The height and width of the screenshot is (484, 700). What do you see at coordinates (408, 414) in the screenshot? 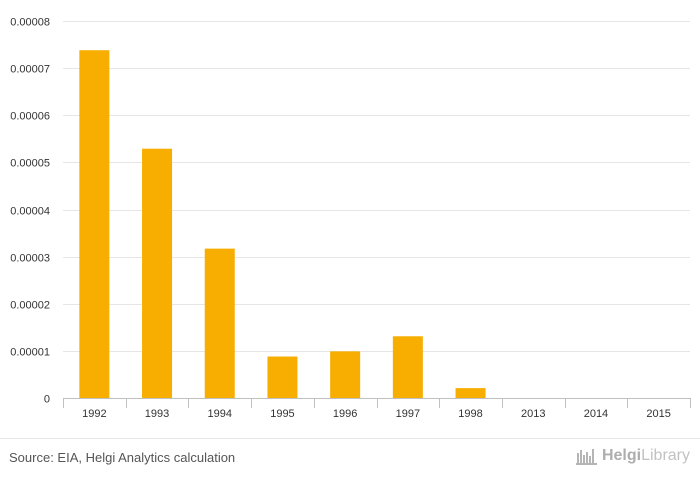
I see `x-tick-label: 1997` at bounding box center [408, 414].